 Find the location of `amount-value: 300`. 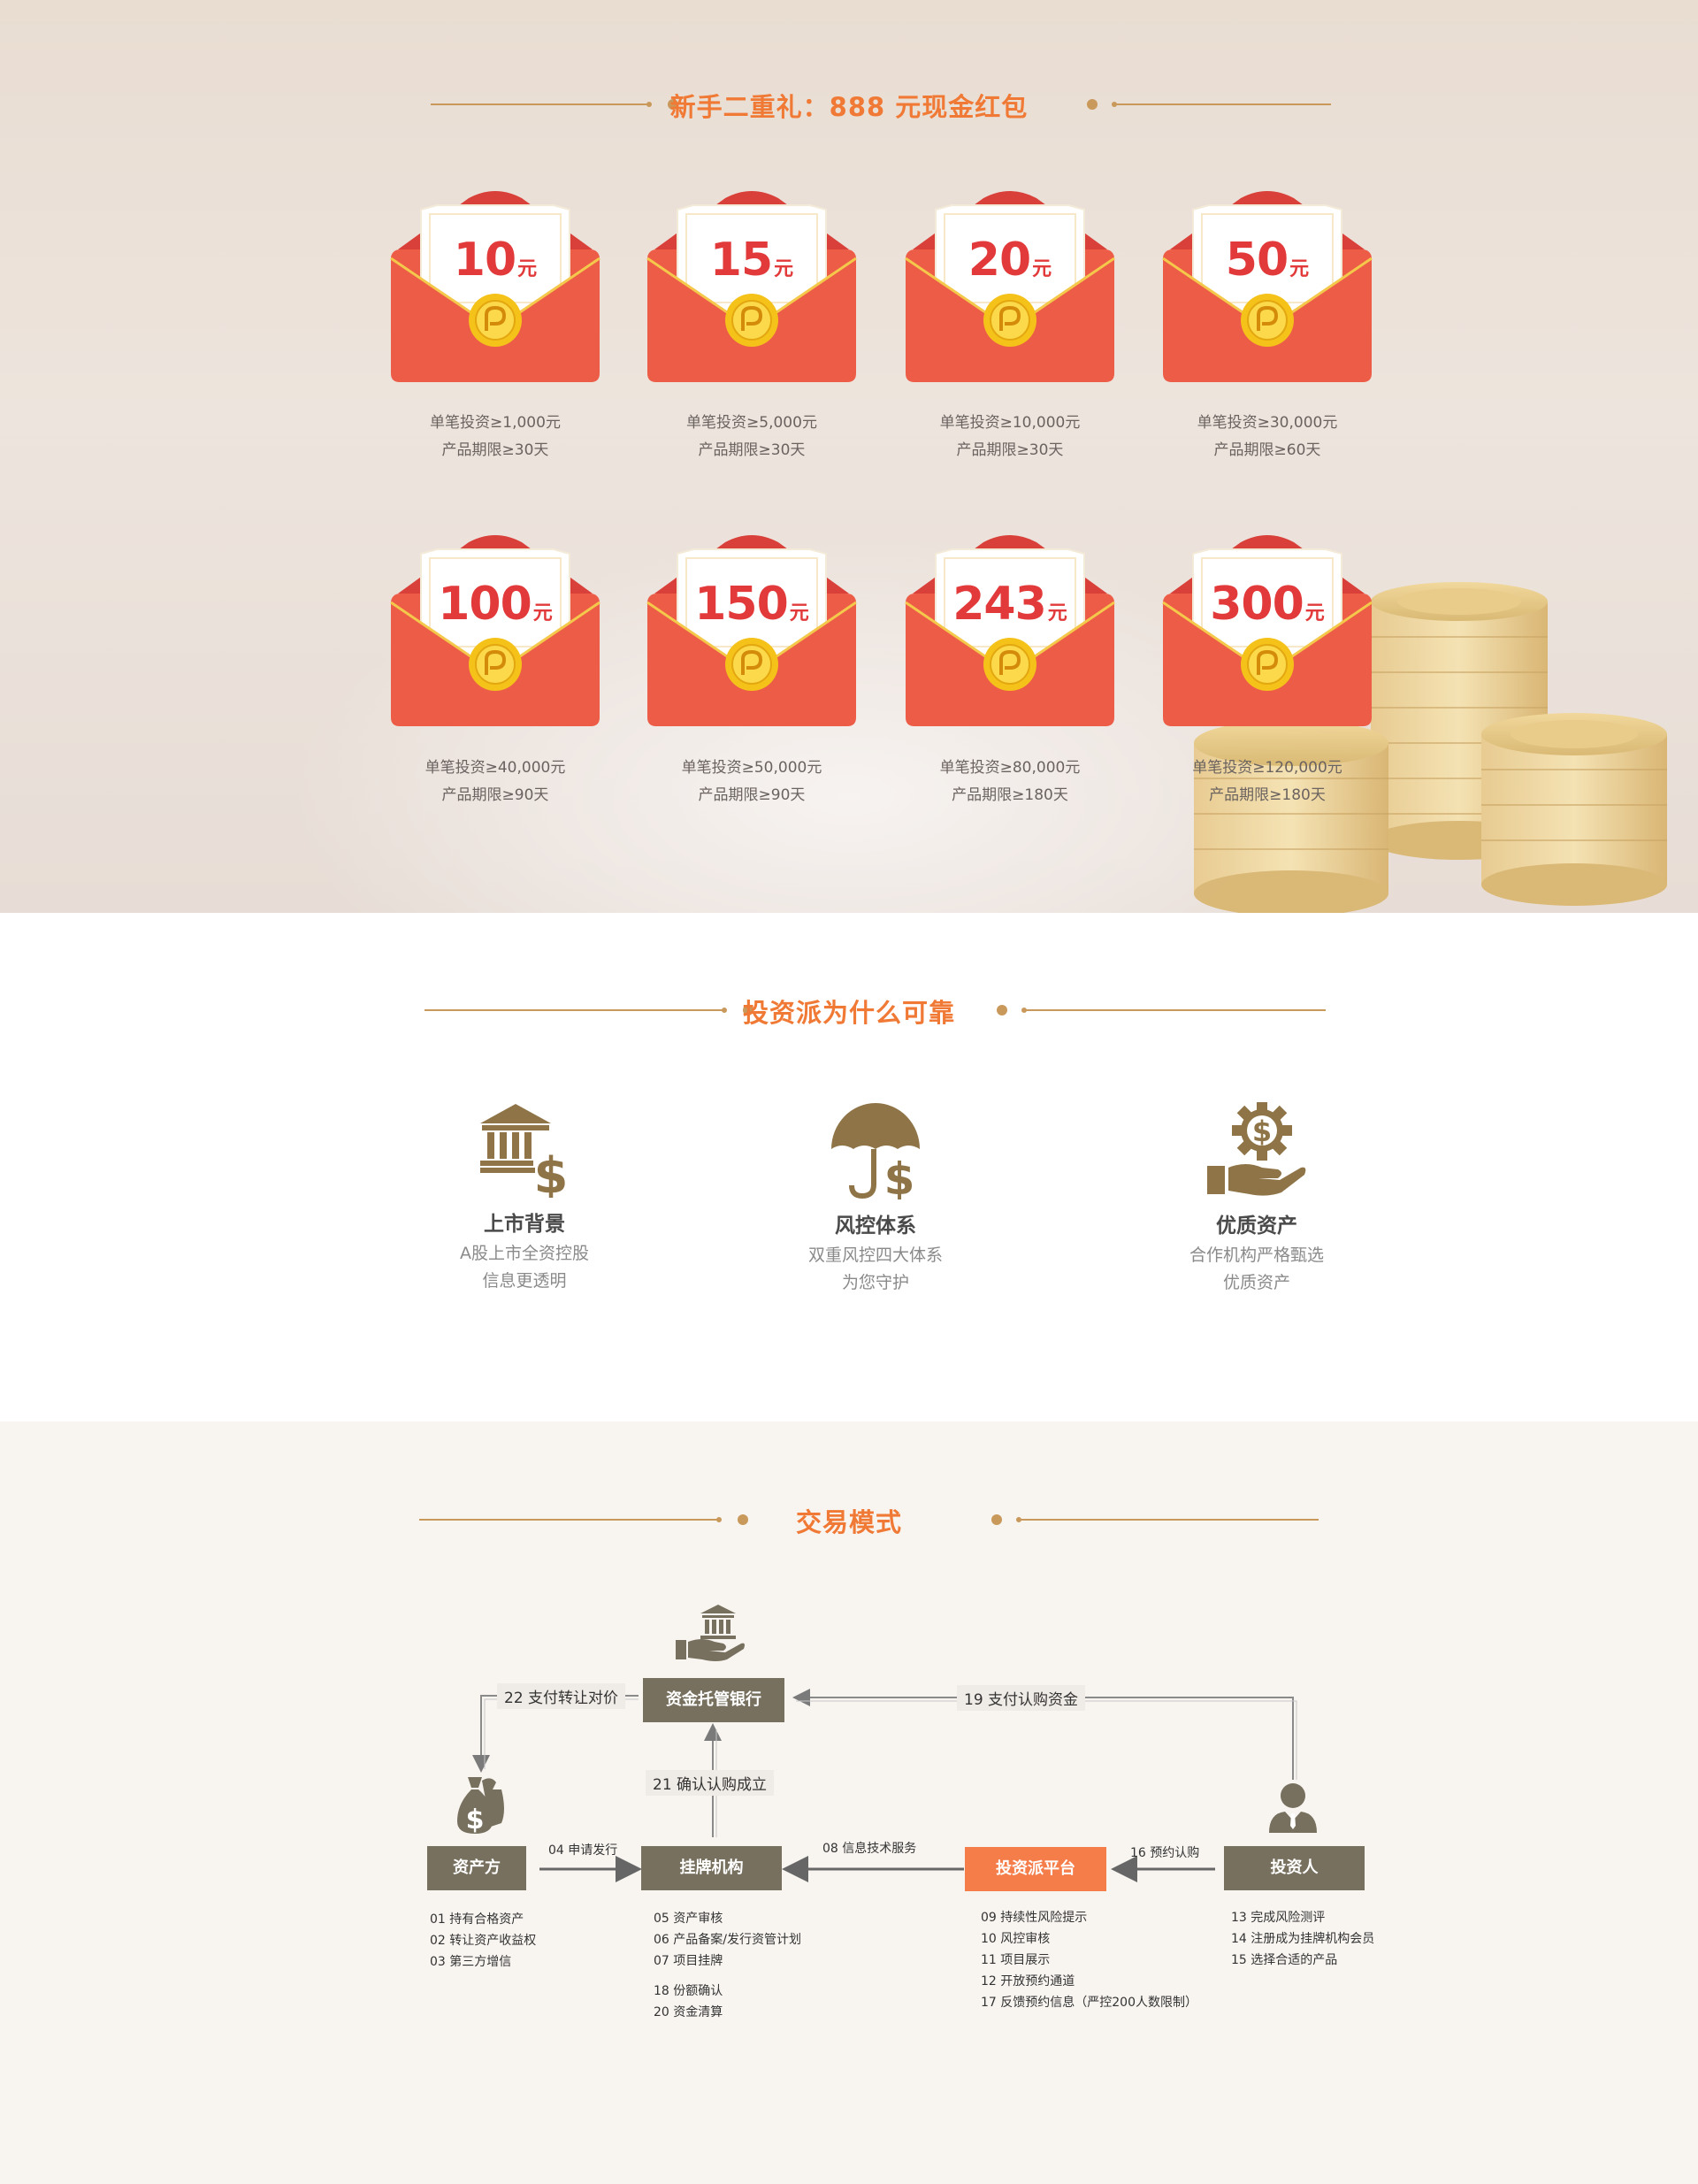

amount-value: 300 is located at coordinates (1257, 604).